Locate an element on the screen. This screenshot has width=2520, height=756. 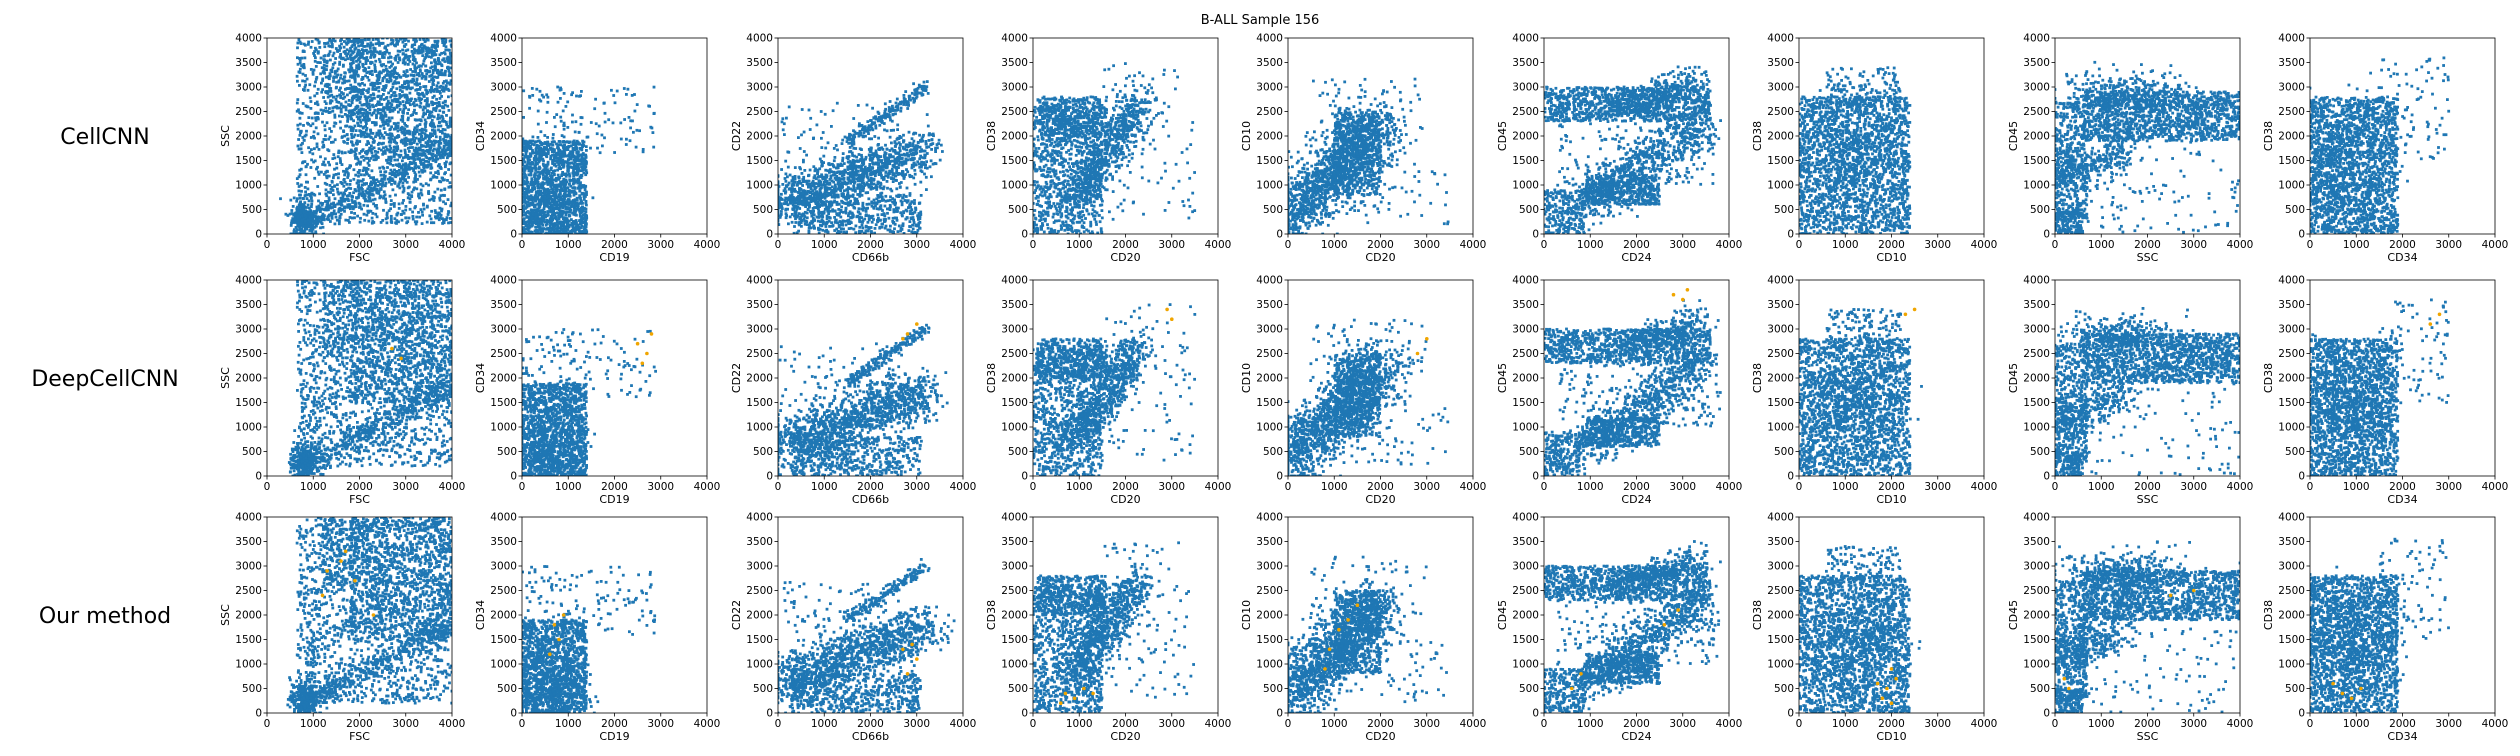
x-axis-label: FSC is located at coordinates (359, 257).